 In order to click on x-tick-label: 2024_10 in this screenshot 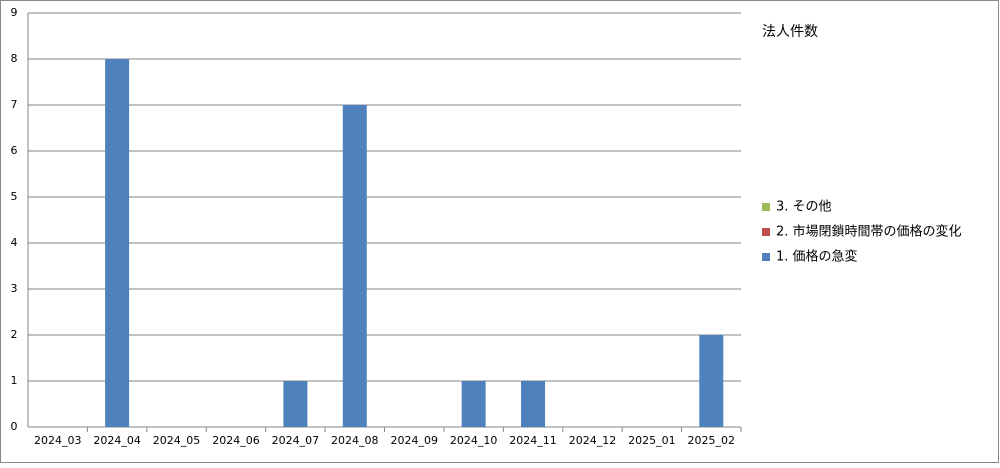, I will do `click(474, 440)`.